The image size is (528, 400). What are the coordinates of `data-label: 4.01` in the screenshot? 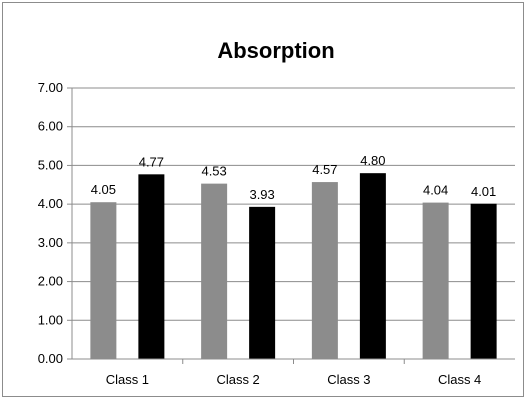 It's located at (483, 191).